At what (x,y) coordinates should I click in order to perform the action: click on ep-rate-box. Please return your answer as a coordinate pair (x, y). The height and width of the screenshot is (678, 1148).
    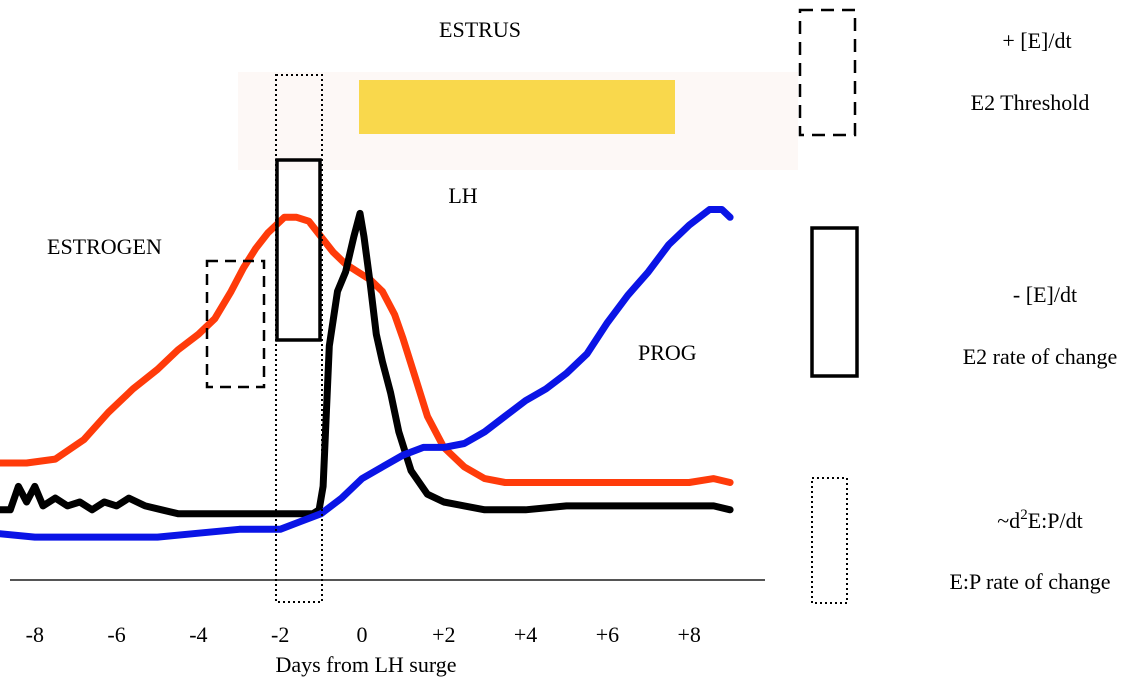
    Looking at the image, I should click on (299, 338).